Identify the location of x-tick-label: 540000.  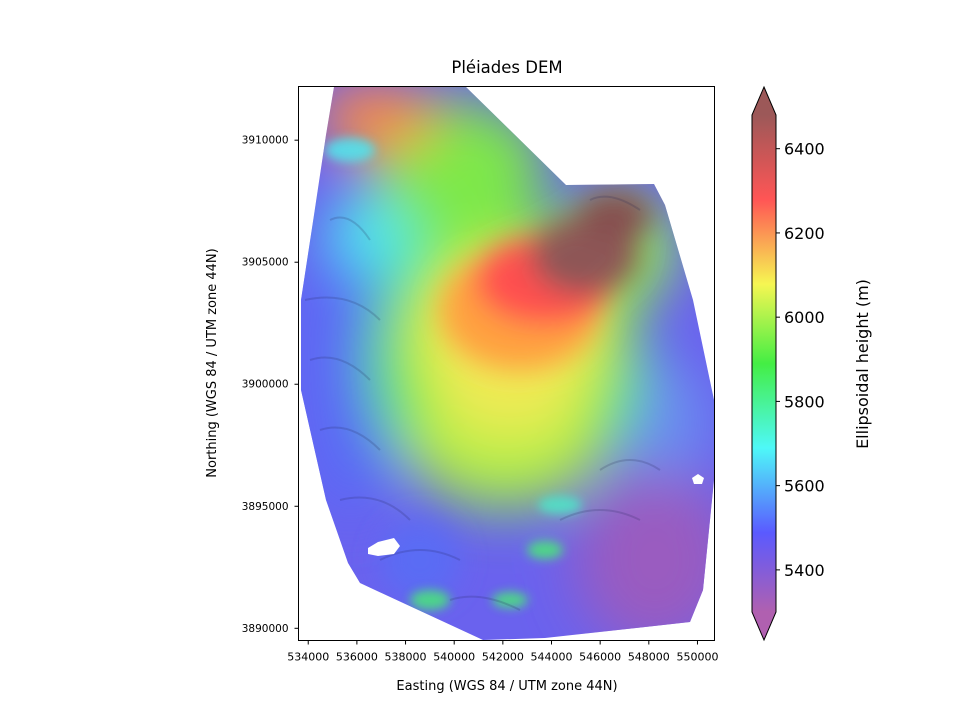
(454, 657).